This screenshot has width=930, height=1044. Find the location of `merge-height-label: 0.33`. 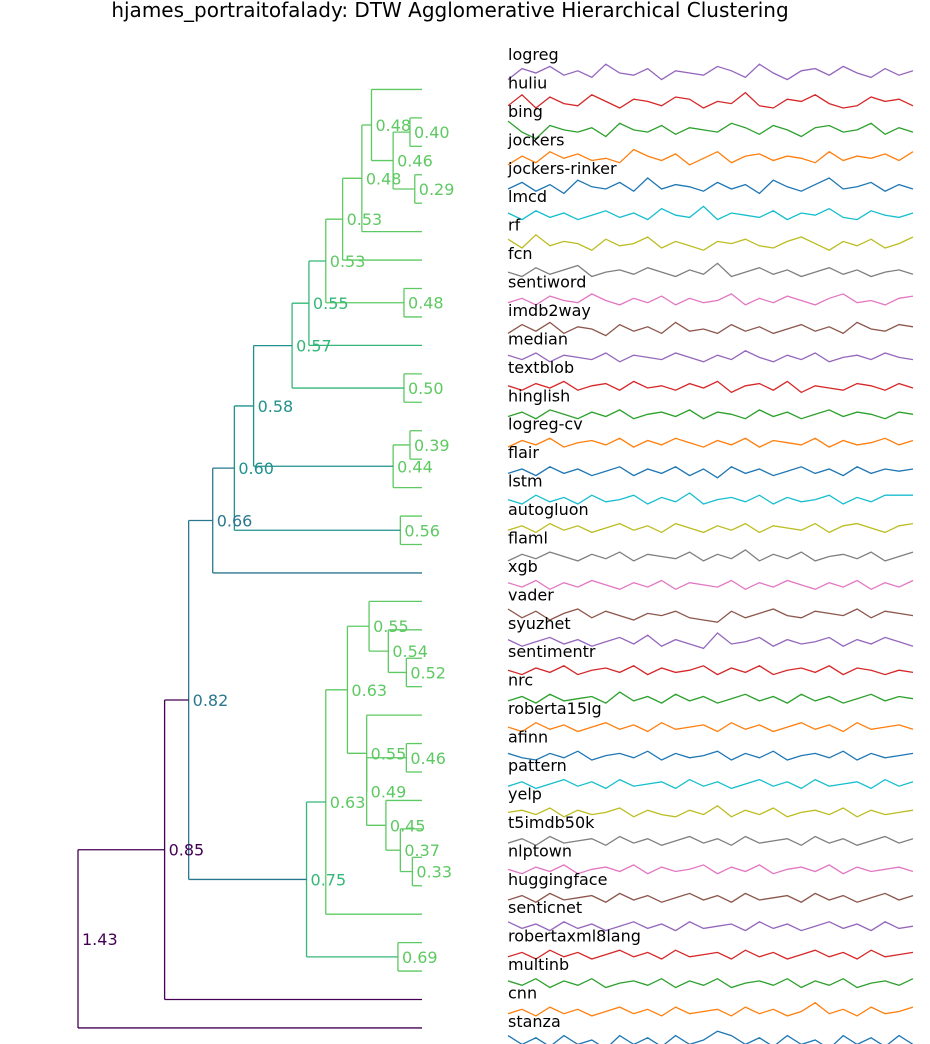

merge-height-label: 0.33 is located at coordinates (434, 872).